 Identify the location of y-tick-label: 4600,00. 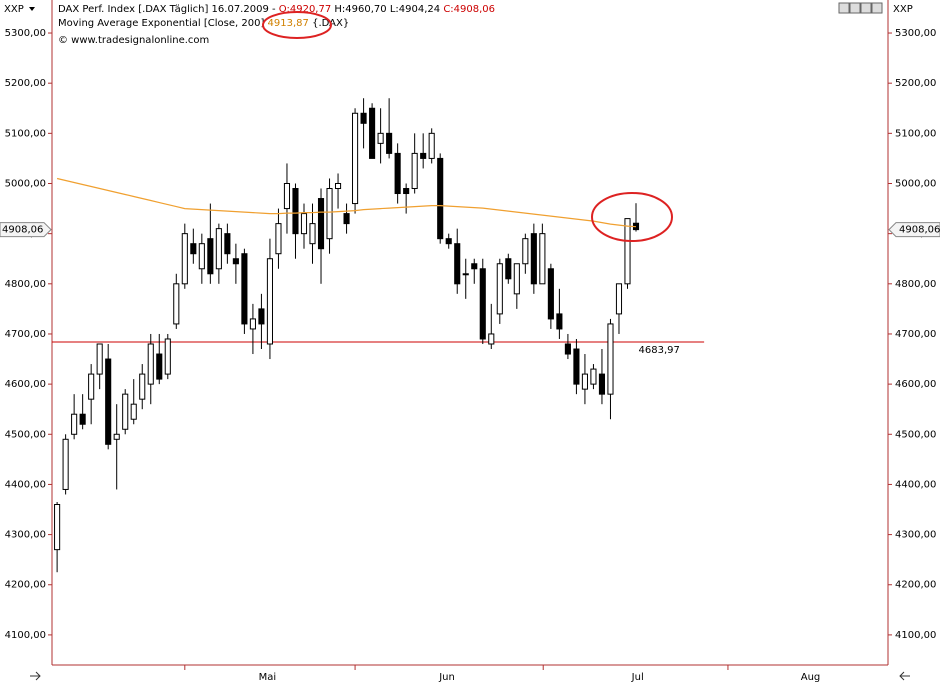
(25, 384).